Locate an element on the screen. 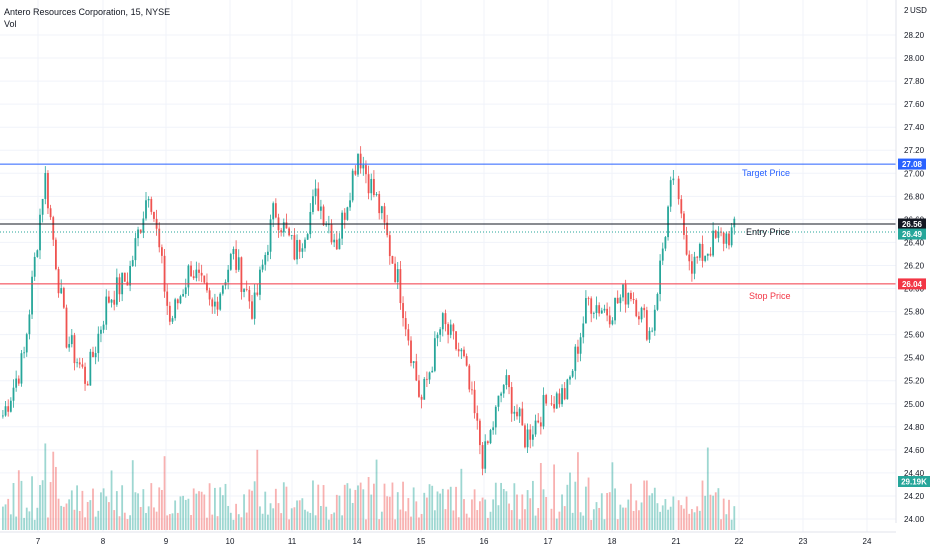 The height and width of the screenshot is (550, 932). price-tick-label: 24.40 is located at coordinates (914, 473).